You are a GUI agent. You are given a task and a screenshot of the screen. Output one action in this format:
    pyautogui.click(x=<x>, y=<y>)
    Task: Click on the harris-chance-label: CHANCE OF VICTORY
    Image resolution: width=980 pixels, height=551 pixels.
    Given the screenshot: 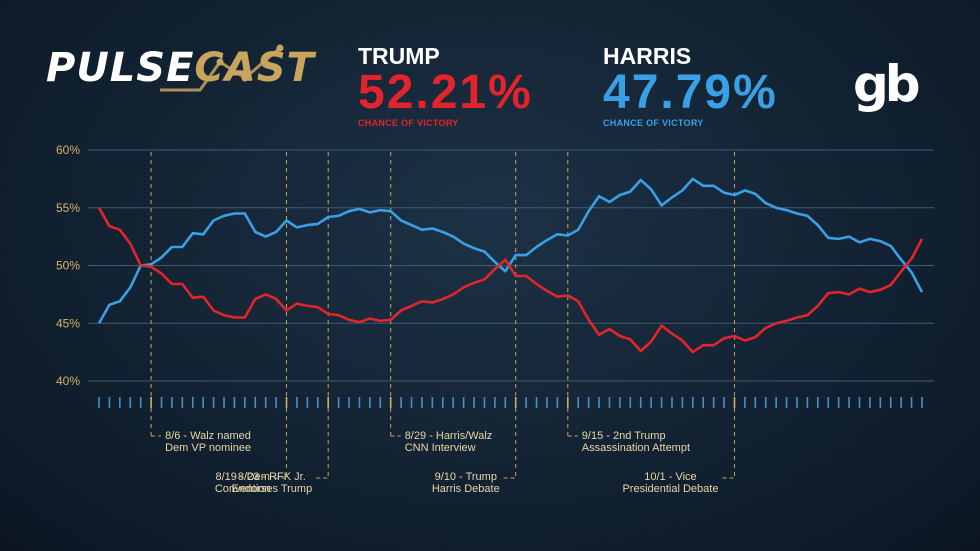 What is the action you would take?
    pyautogui.click(x=653, y=123)
    